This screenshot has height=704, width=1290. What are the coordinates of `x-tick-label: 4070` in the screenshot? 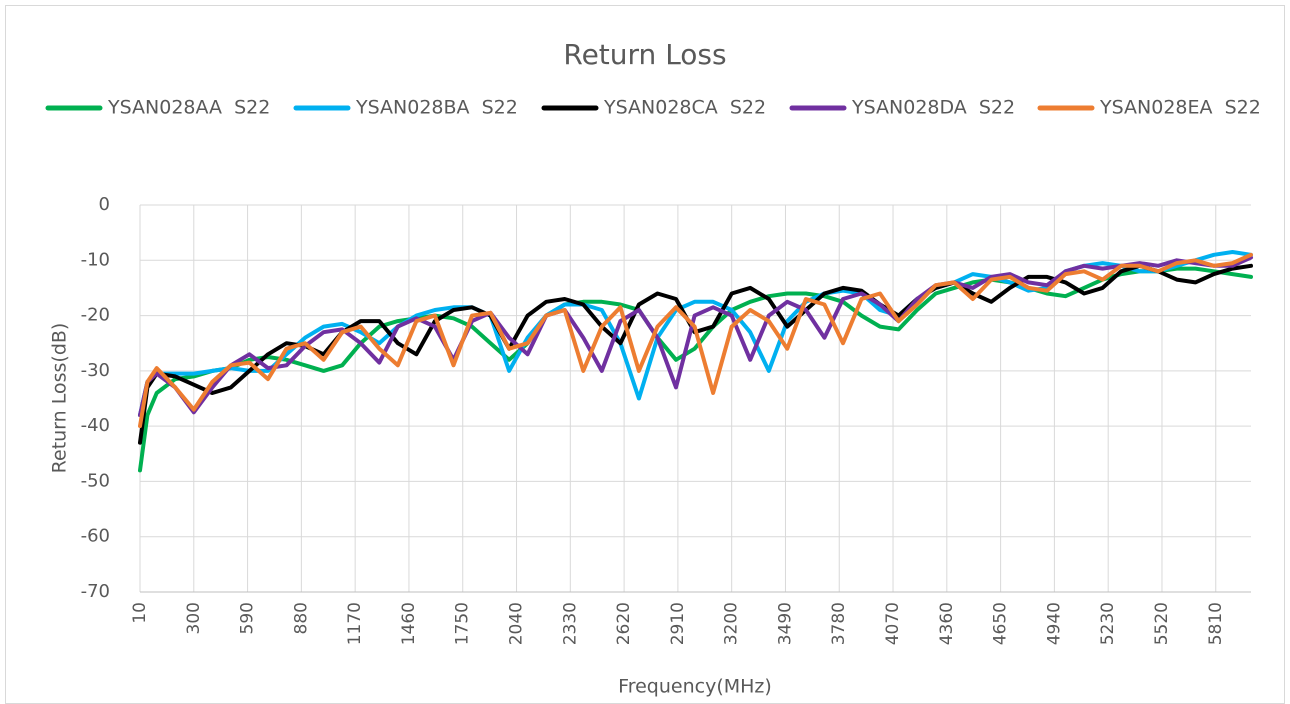 It's located at (893, 623).